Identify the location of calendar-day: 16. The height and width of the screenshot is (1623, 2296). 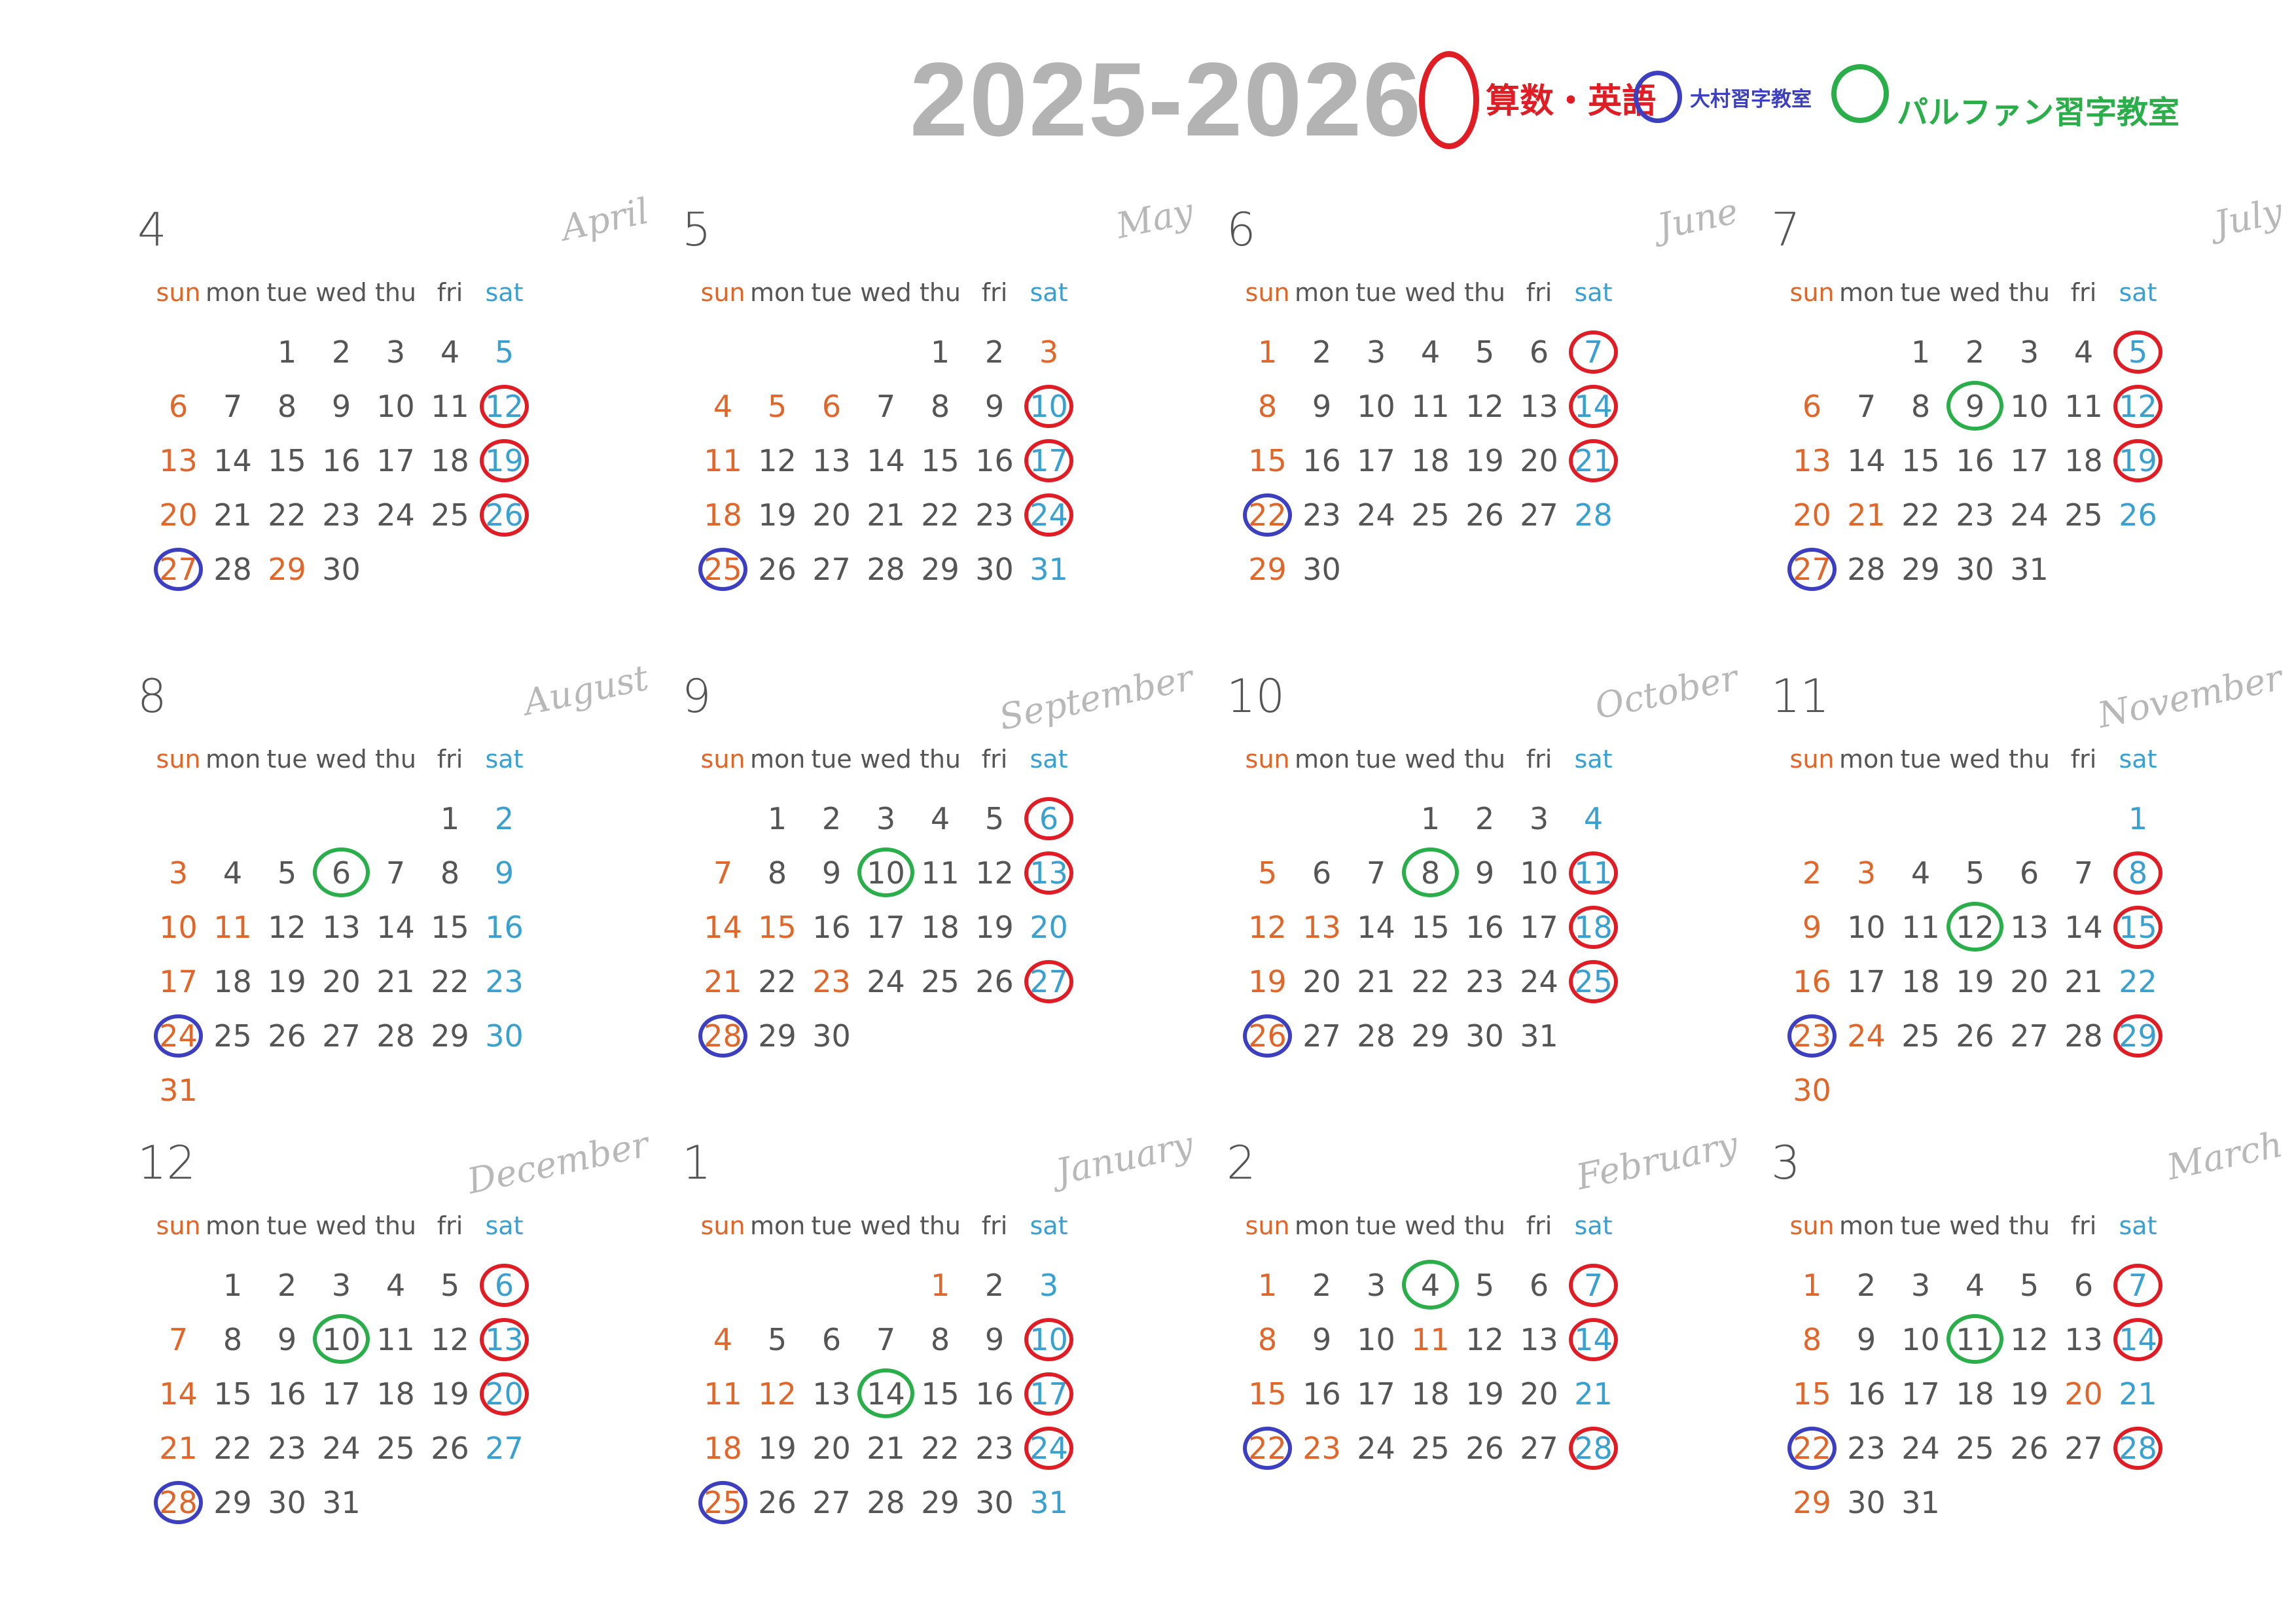
(287, 1394).